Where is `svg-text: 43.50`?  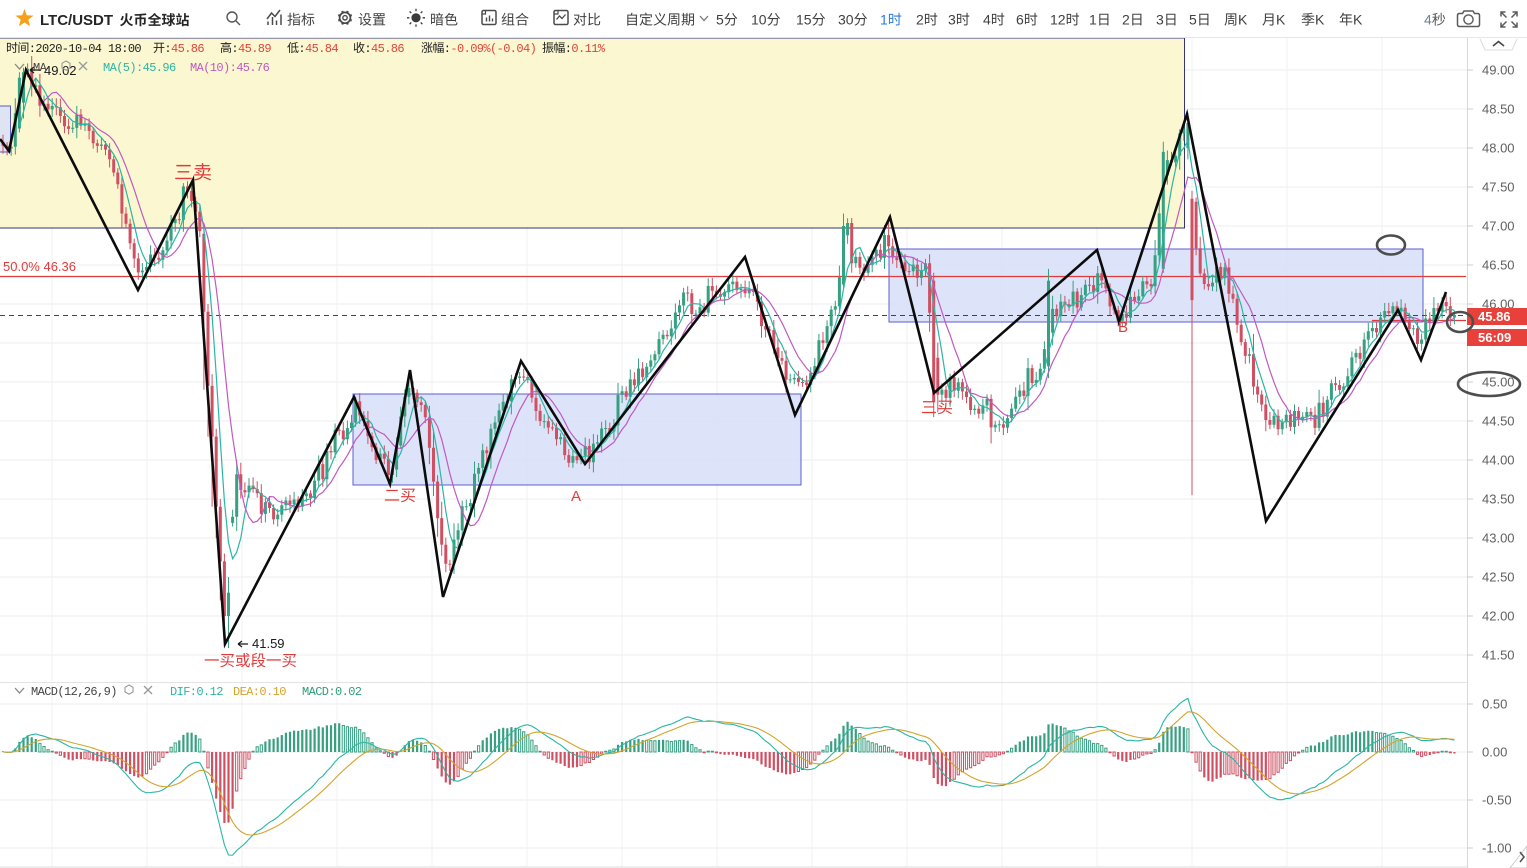 svg-text: 43.50 is located at coordinates (1498, 499).